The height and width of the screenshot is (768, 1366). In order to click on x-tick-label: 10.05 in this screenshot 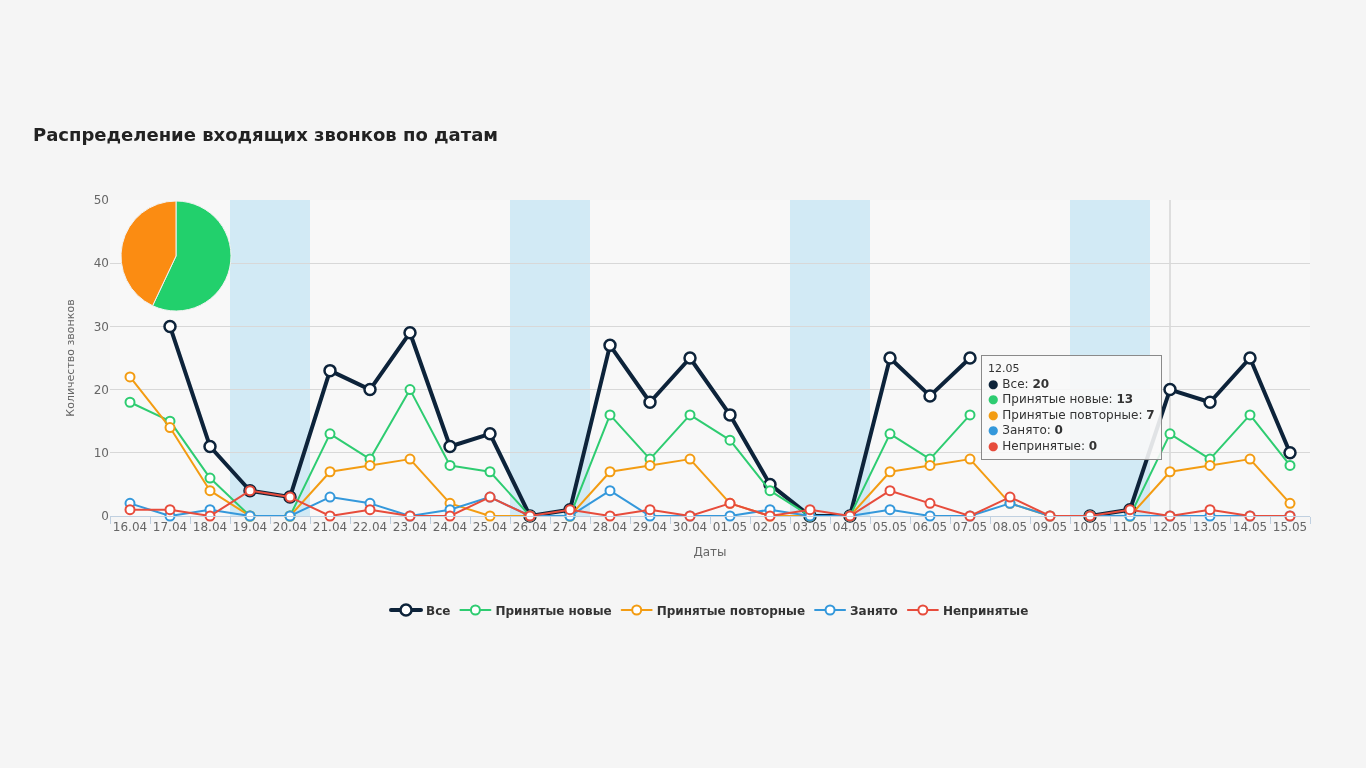, I will do `click(1090, 527)`.